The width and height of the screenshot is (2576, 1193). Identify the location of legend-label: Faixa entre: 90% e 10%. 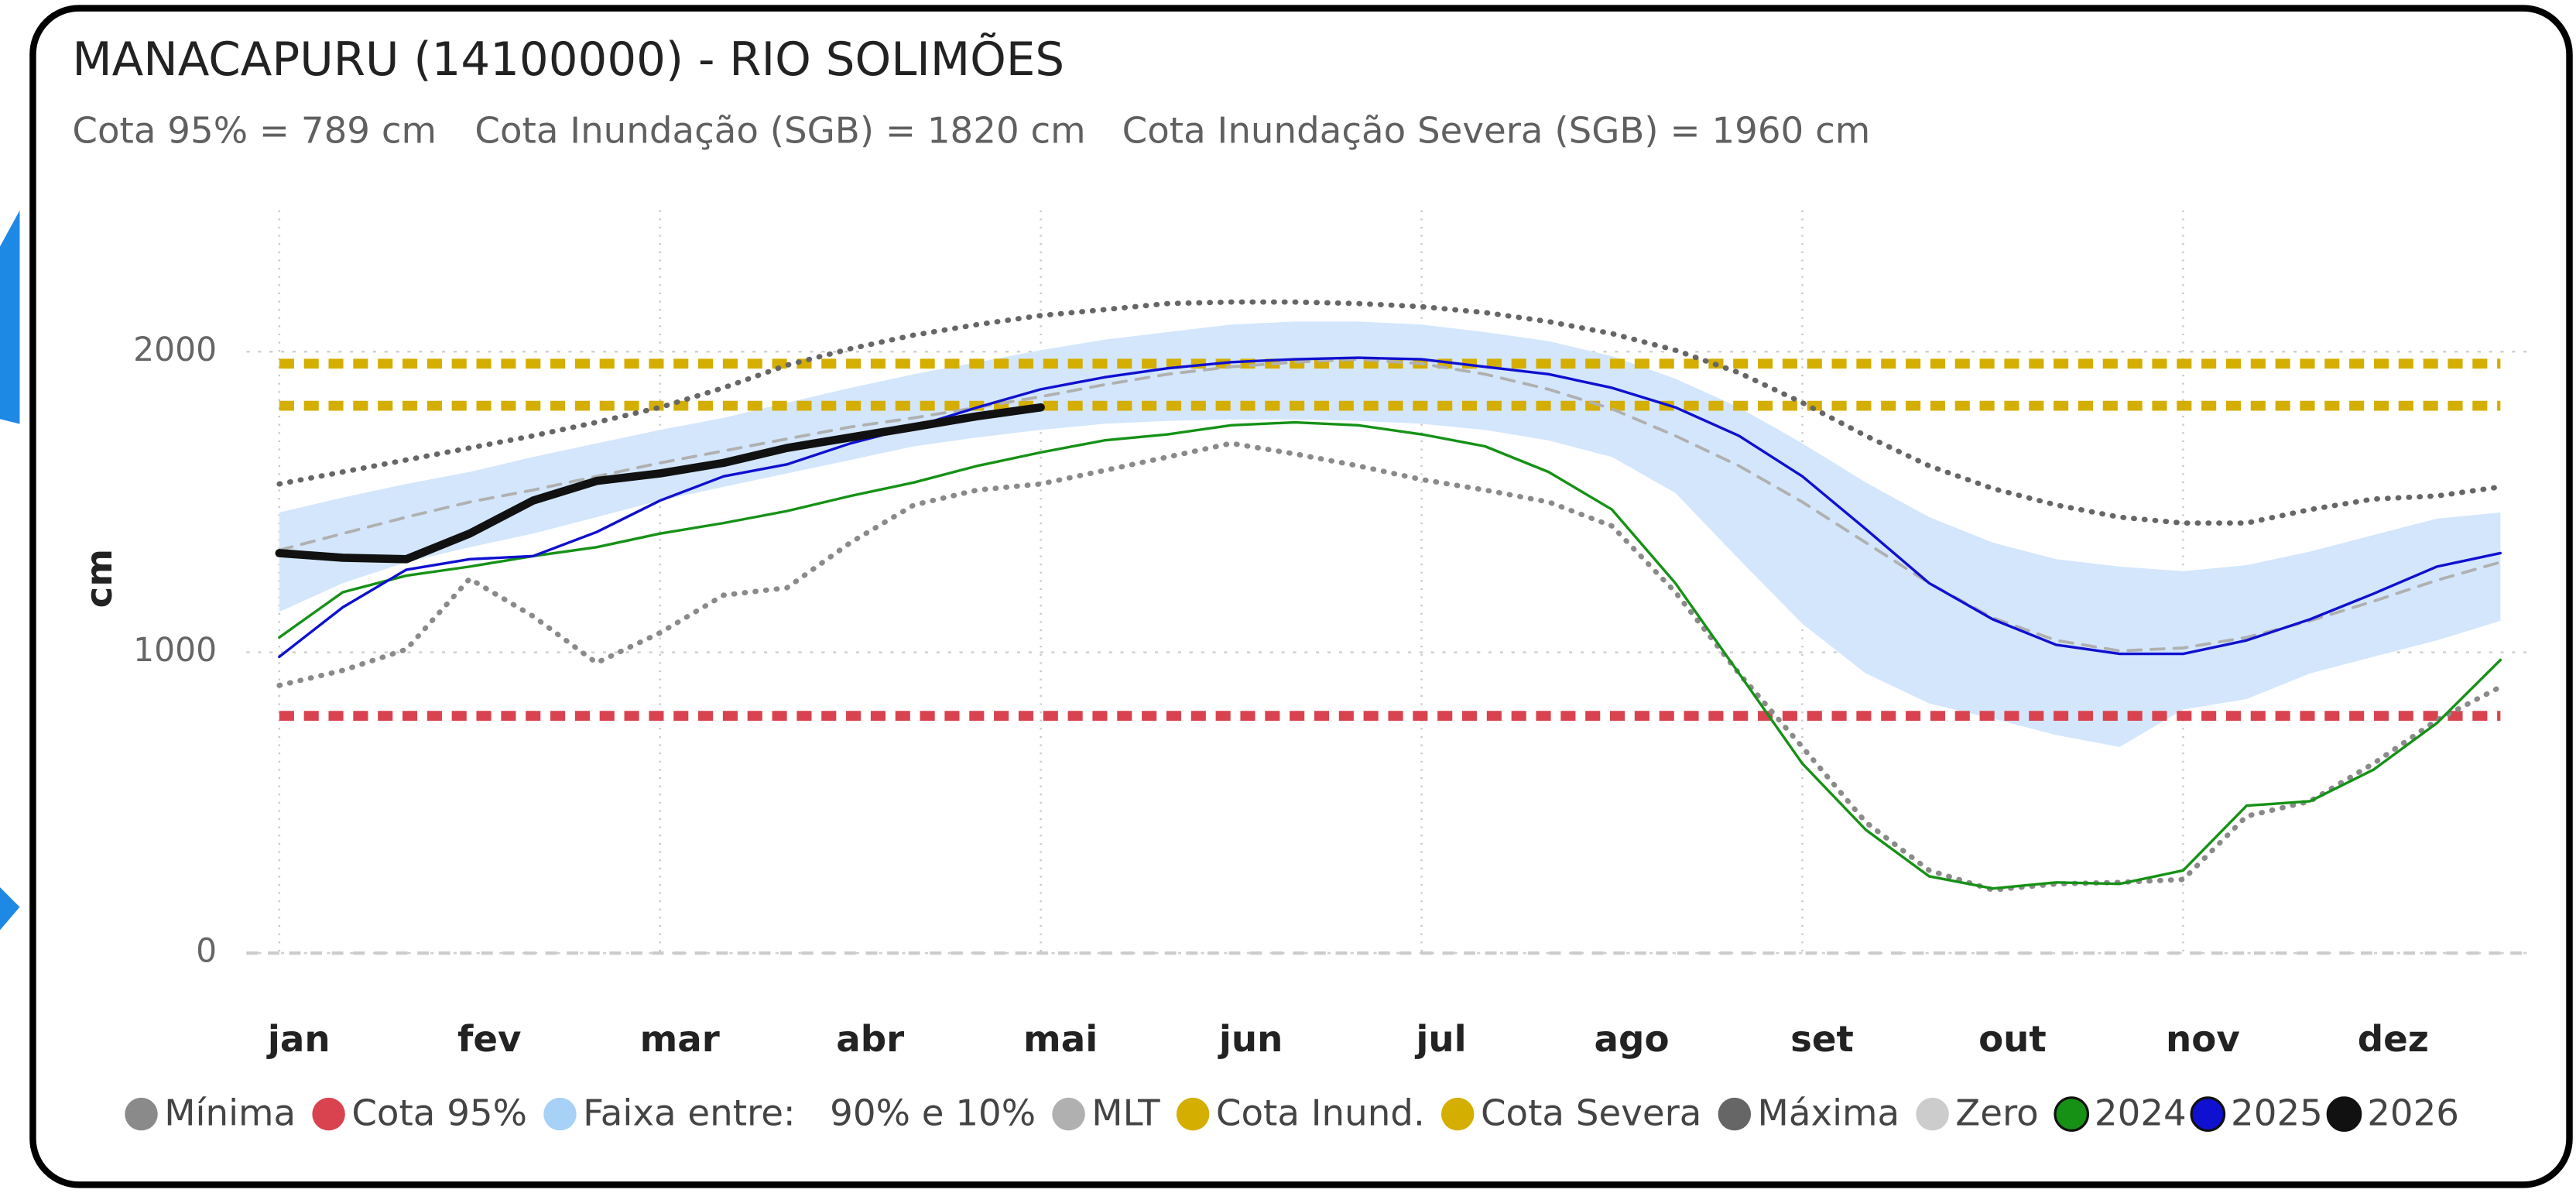
(810, 1114).